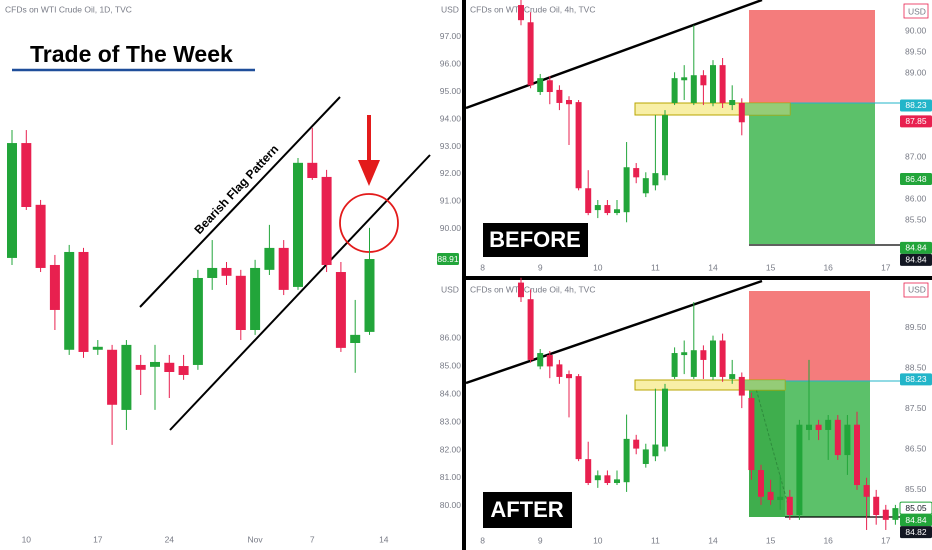 The width and height of the screenshot is (932, 550). I want to click on x-tick-label: 16, so click(828, 540).